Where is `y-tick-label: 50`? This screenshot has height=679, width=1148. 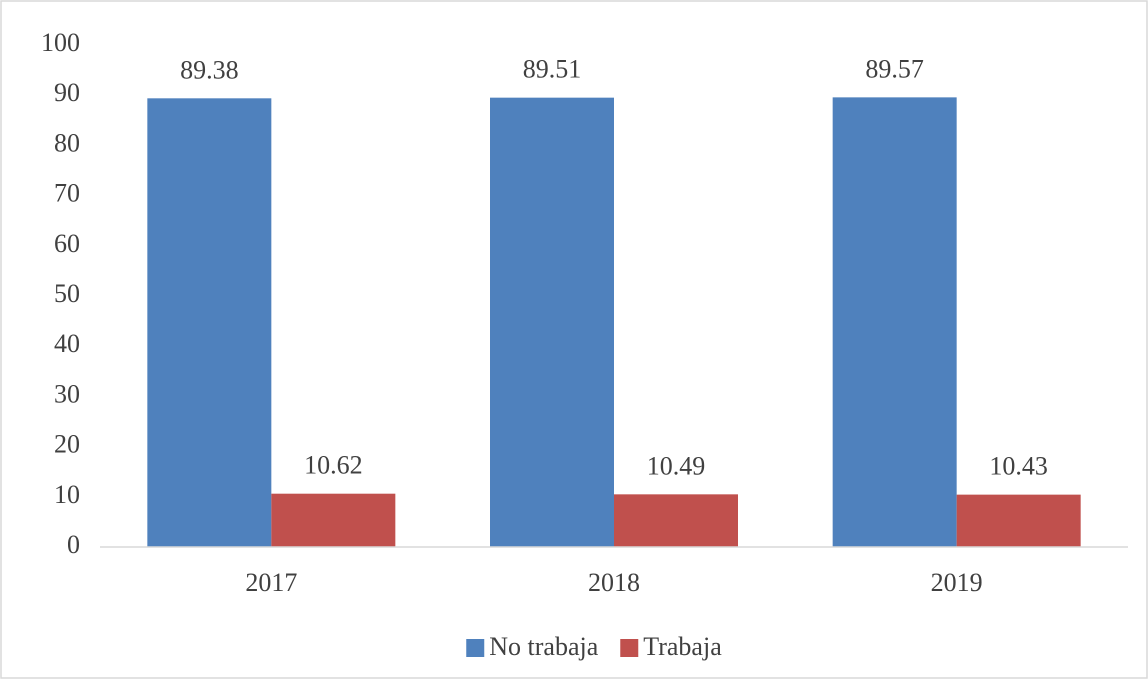 y-tick-label: 50 is located at coordinates (67, 293).